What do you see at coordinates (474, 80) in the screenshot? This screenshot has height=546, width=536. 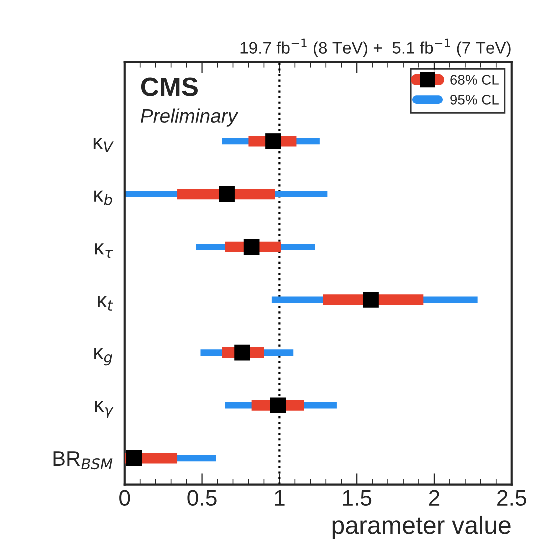 I see `legend-label: 68% CL` at bounding box center [474, 80].